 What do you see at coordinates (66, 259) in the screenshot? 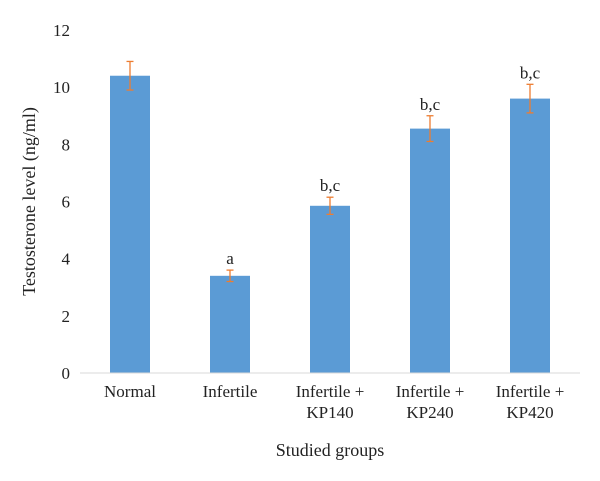
I see `y-tick-label: 4` at bounding box center [66, 259].